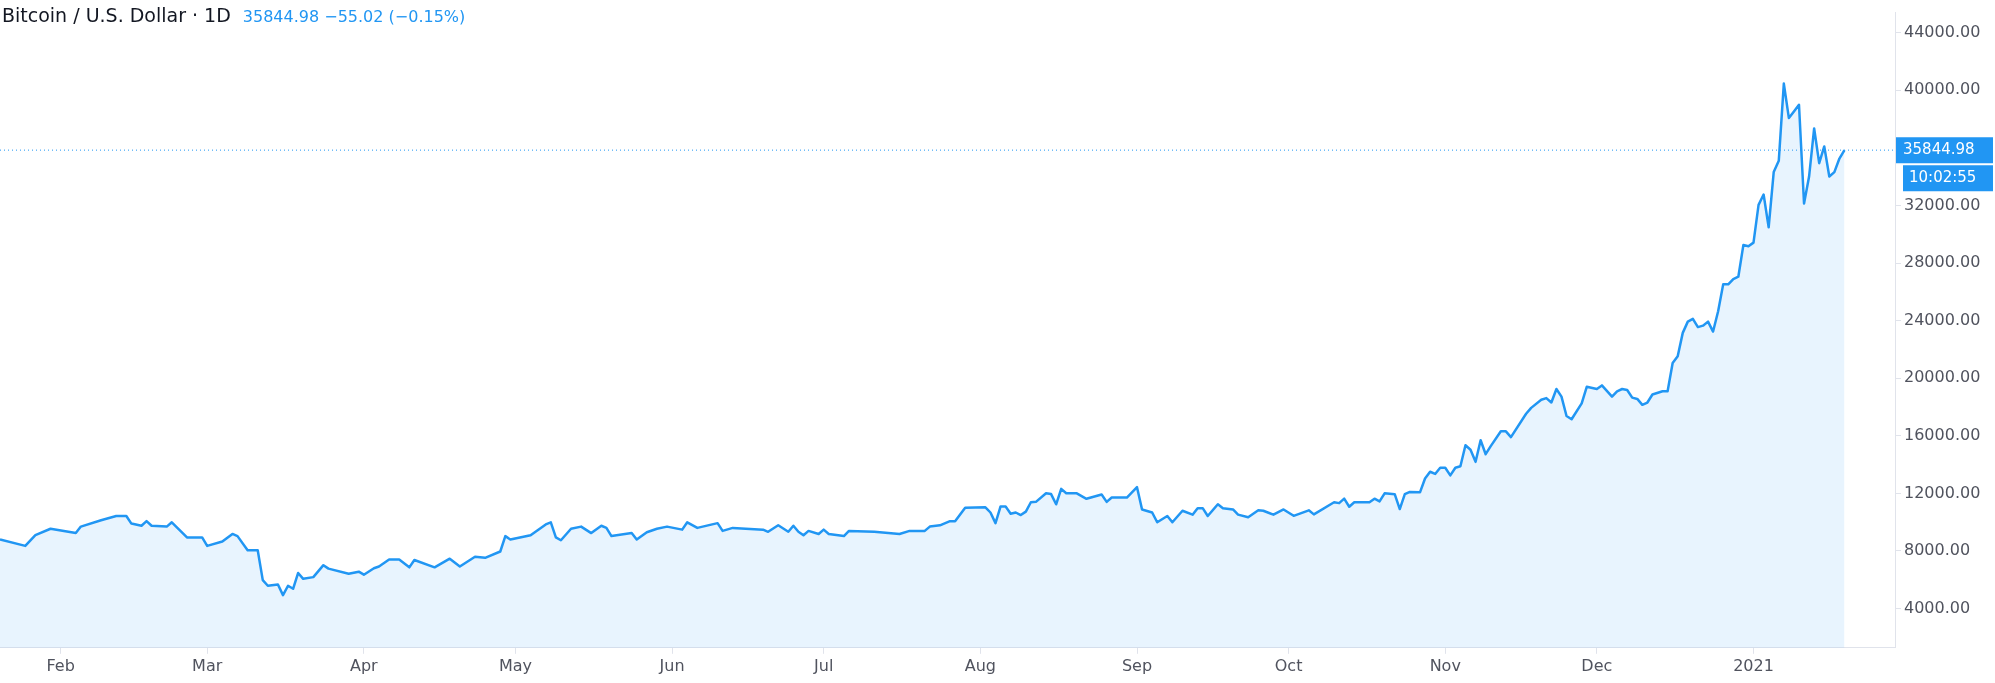 The image size is (1995, 683). I want to click on y-tick-label: 28000.00, so click(1942, 262).